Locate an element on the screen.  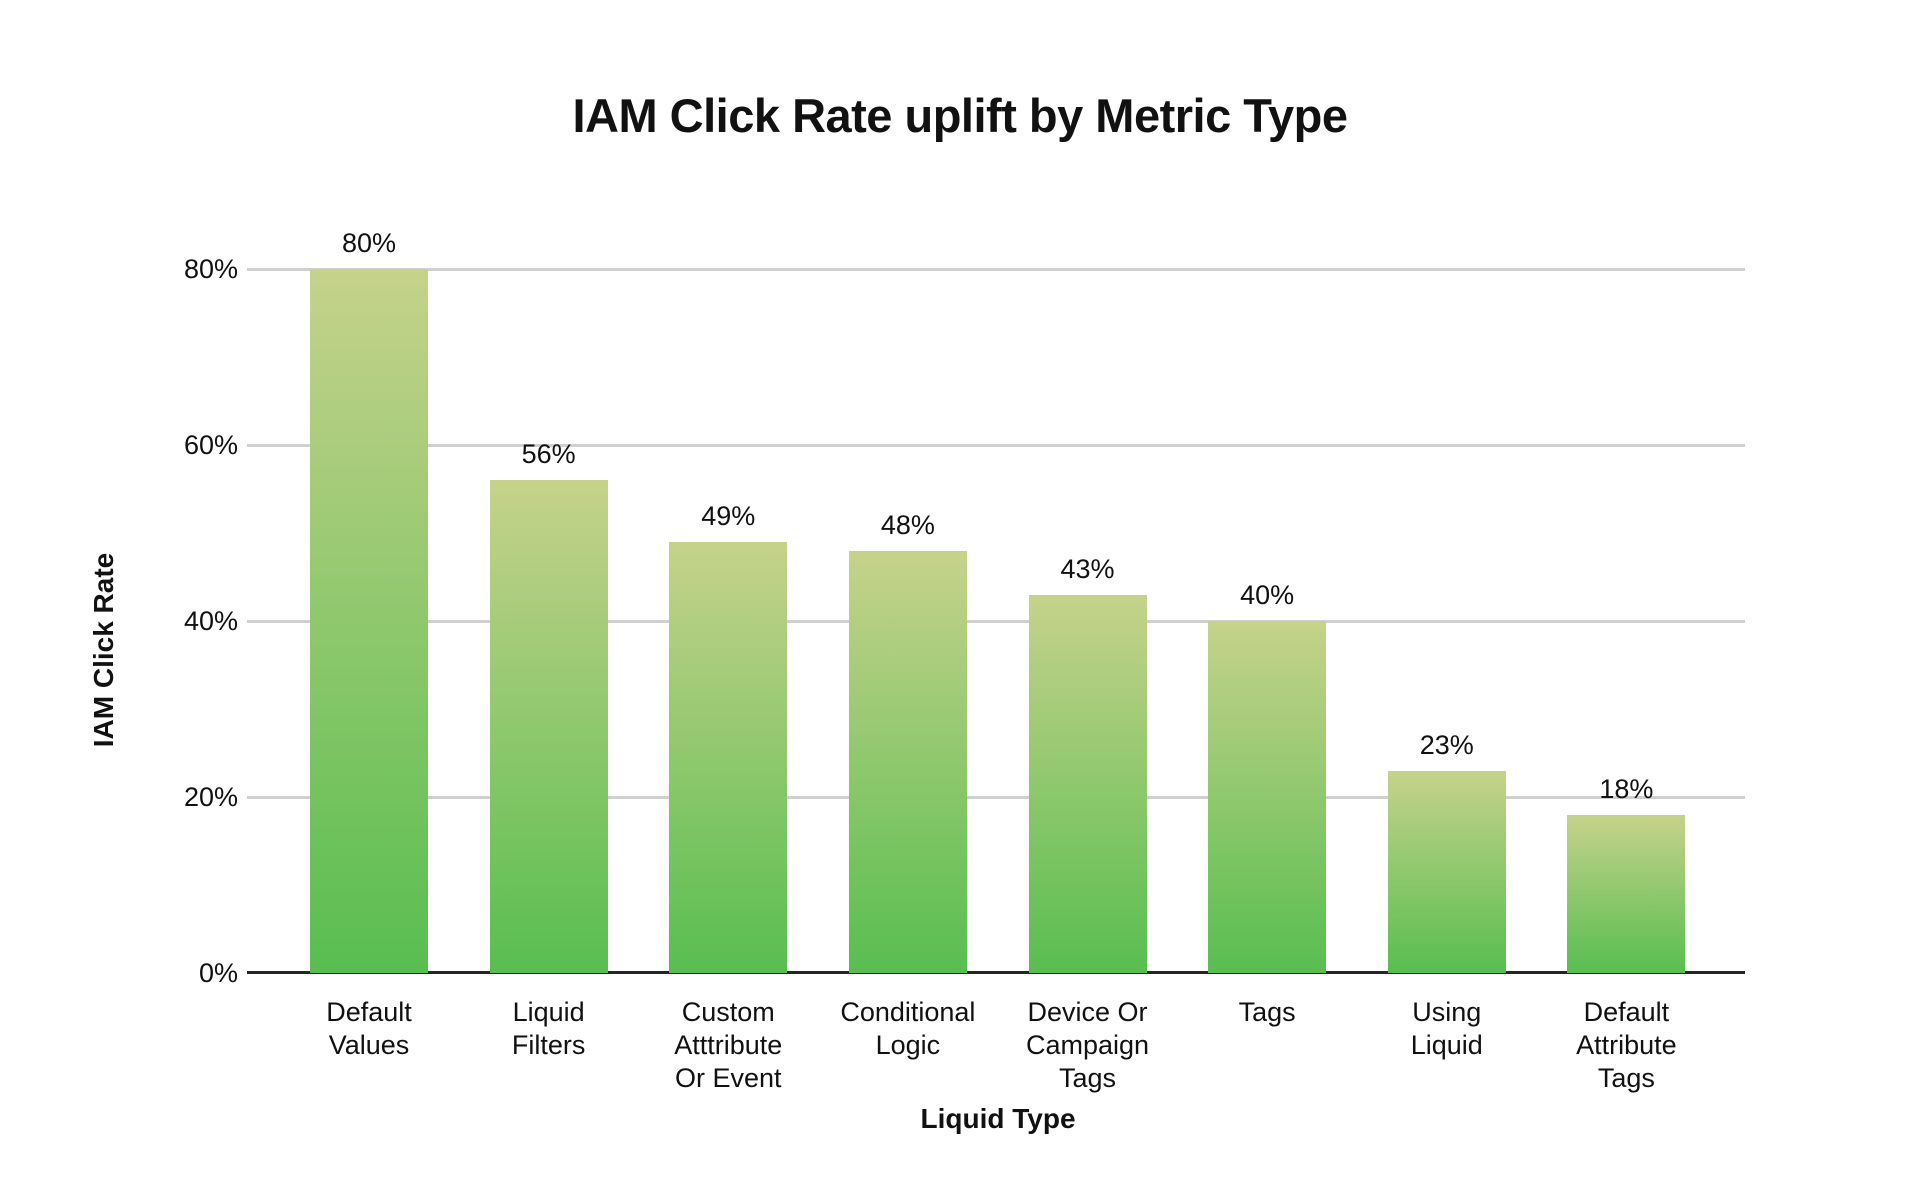
x-tick-label: Tags is located at coordinates (1267, 1012).